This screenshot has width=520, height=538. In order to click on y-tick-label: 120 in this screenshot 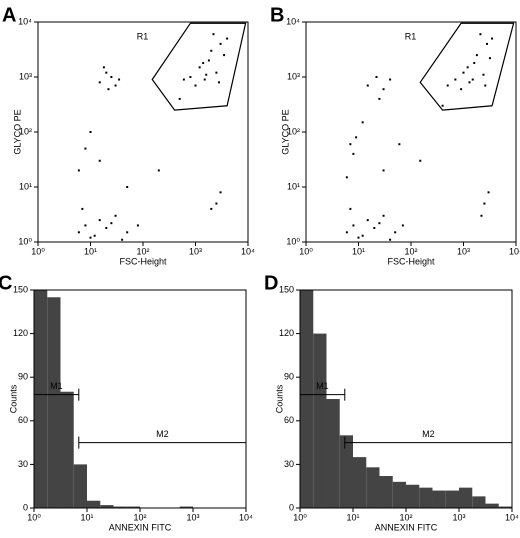, I will do `click(20, 333)`.